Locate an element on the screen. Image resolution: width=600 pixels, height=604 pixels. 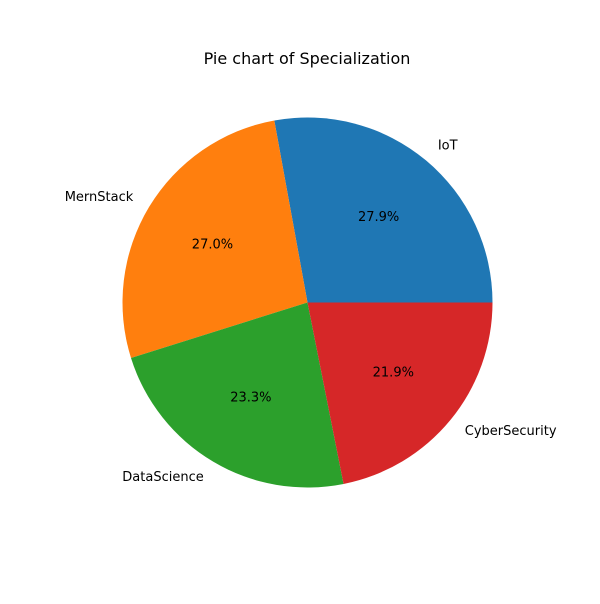
slice-label-mernstack: MernStack is located at coordinates (99, 197).